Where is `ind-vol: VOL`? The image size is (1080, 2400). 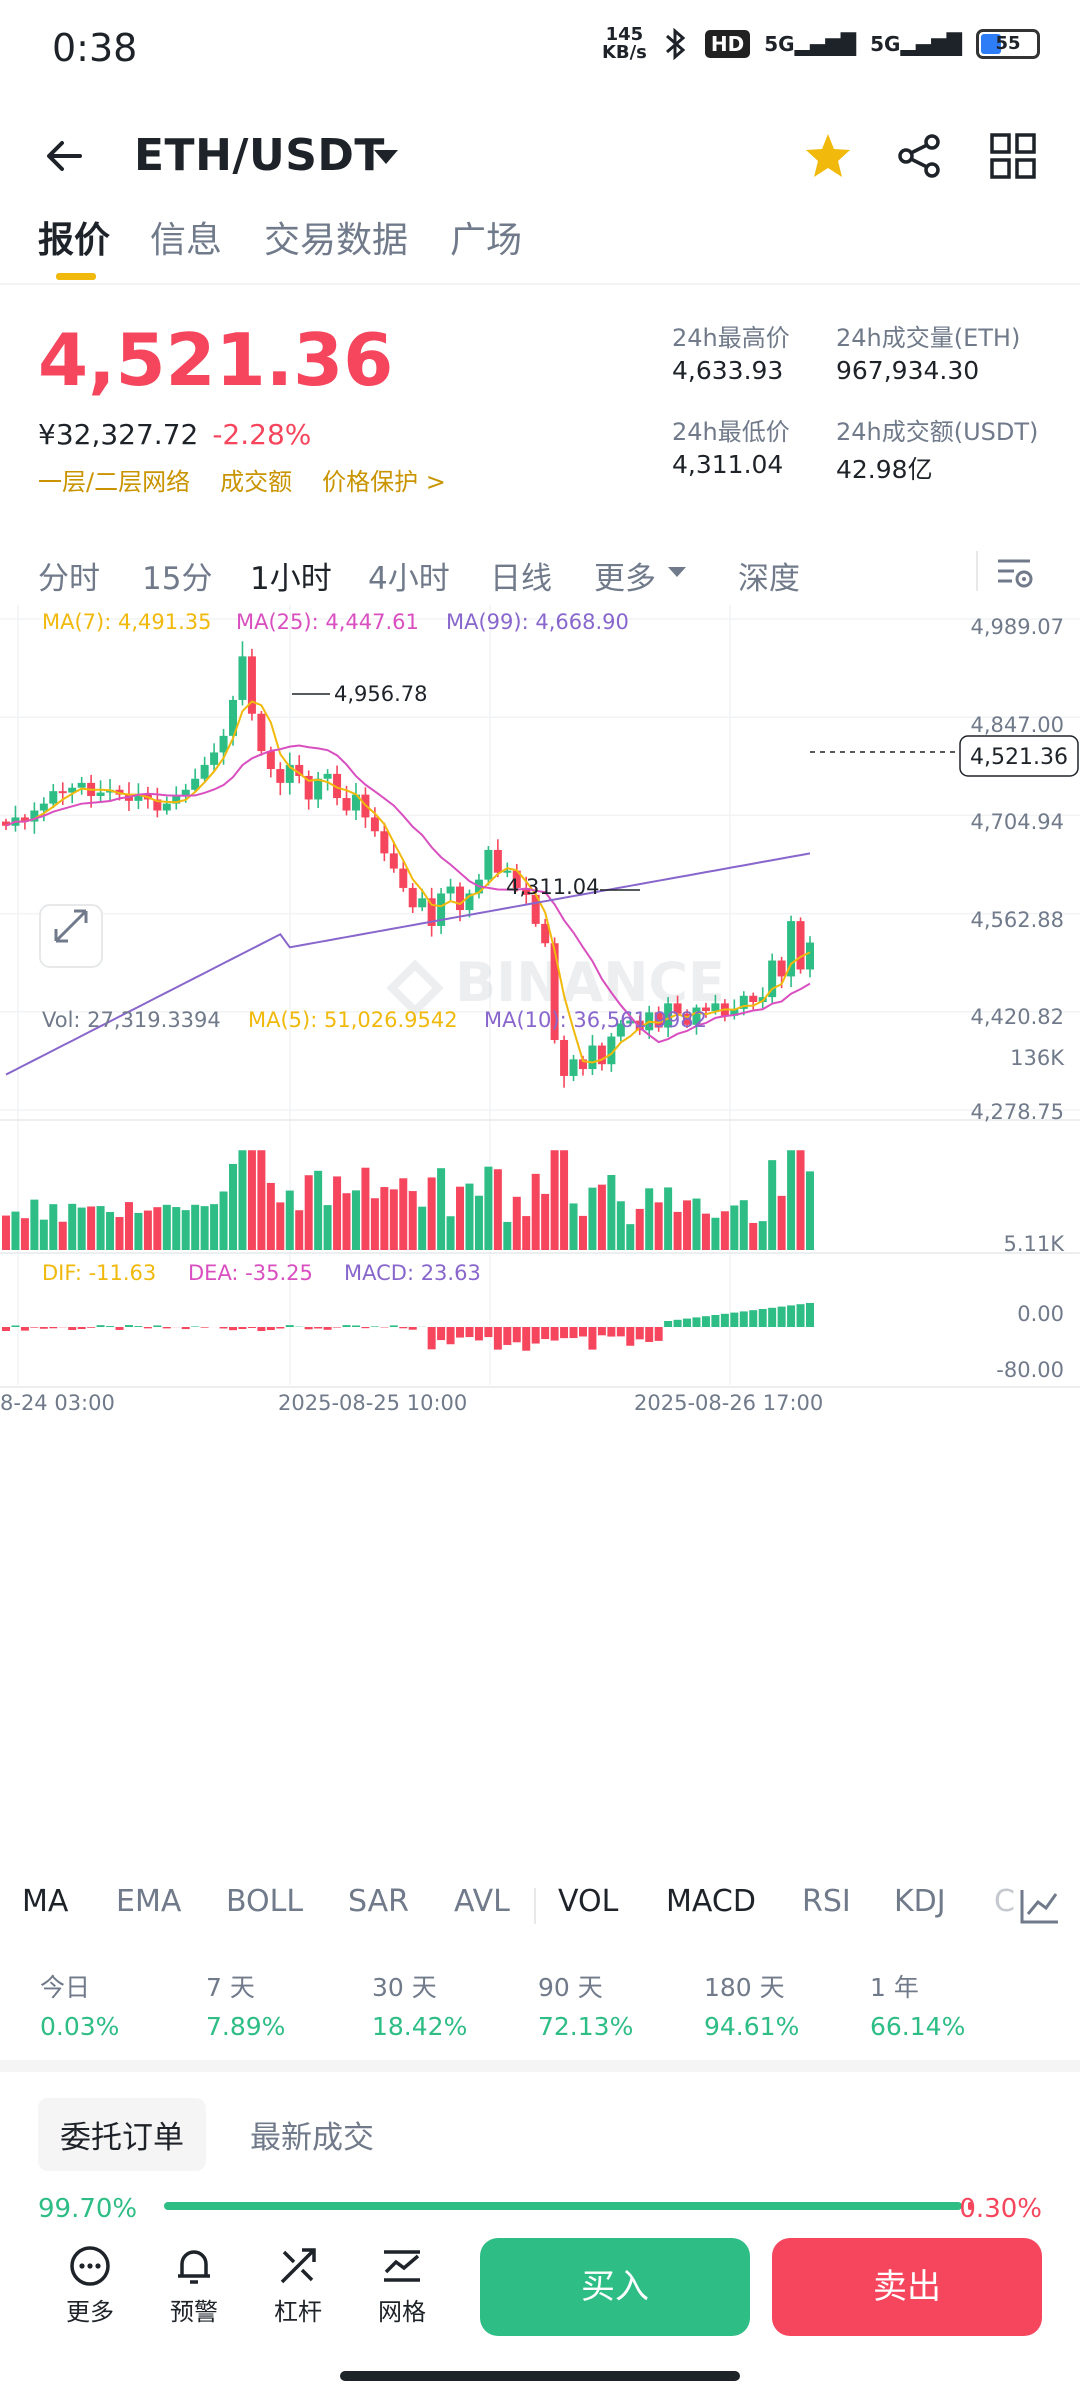
ind-vol: VOL is located at coordinates (588, 1901).